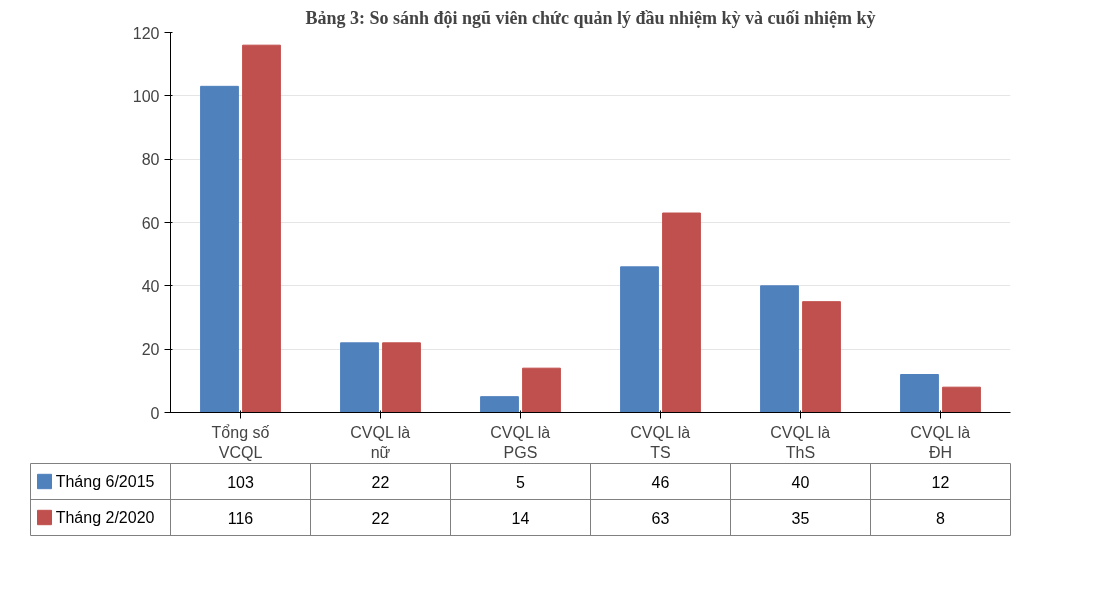 Image resolution: width=1109 pixels, height=601 pixels. I want to click on data-label: 40, so click(800, 482).